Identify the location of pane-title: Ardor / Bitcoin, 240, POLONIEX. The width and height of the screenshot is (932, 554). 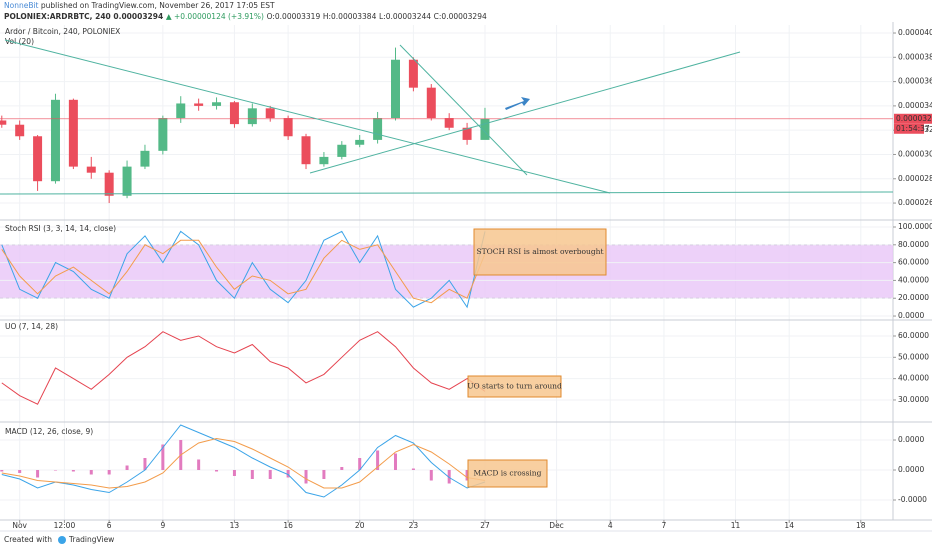
(62, 31).